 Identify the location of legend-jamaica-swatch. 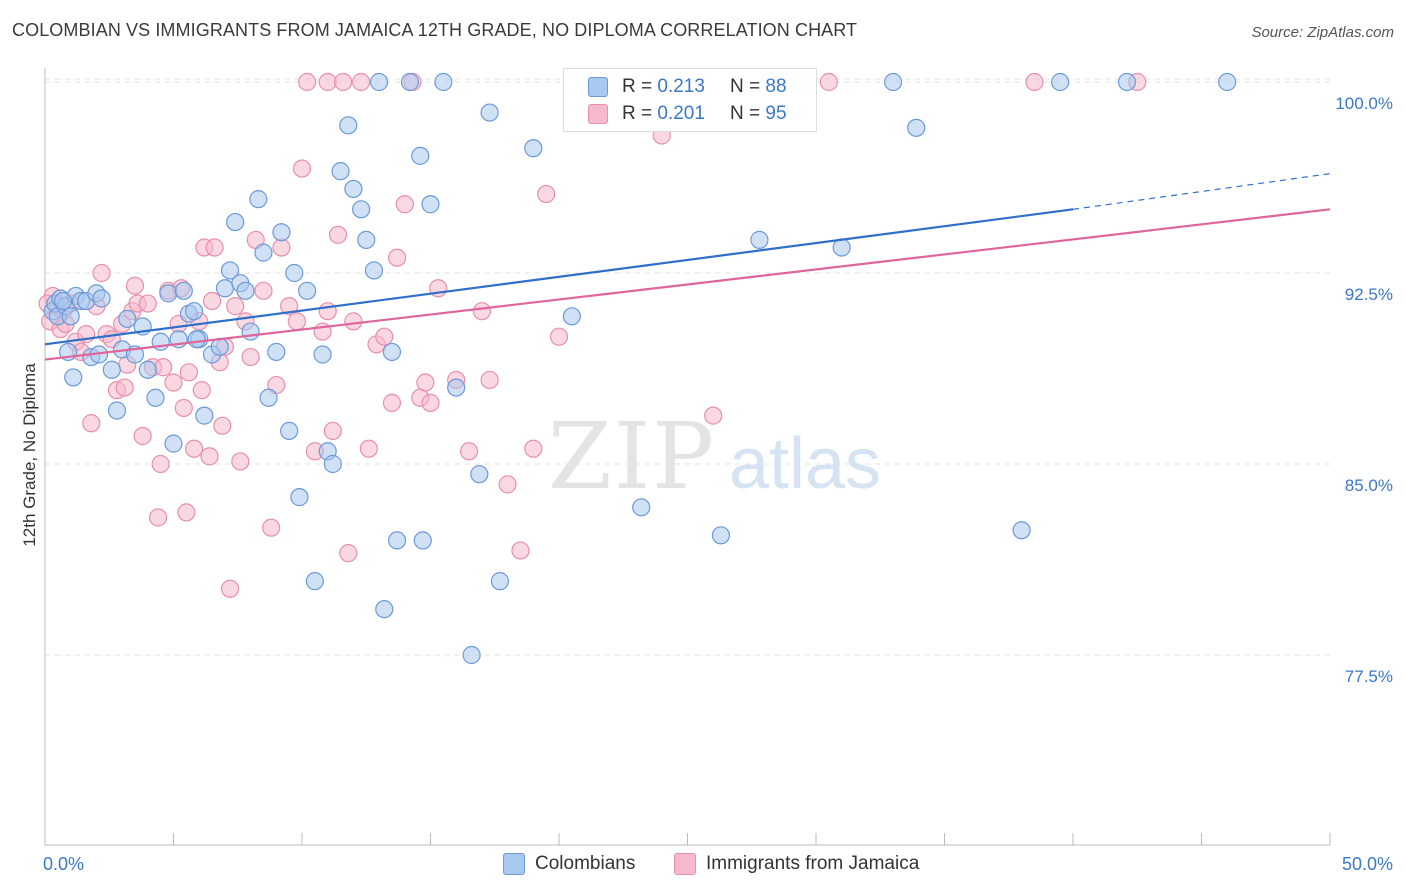
(685, 864).